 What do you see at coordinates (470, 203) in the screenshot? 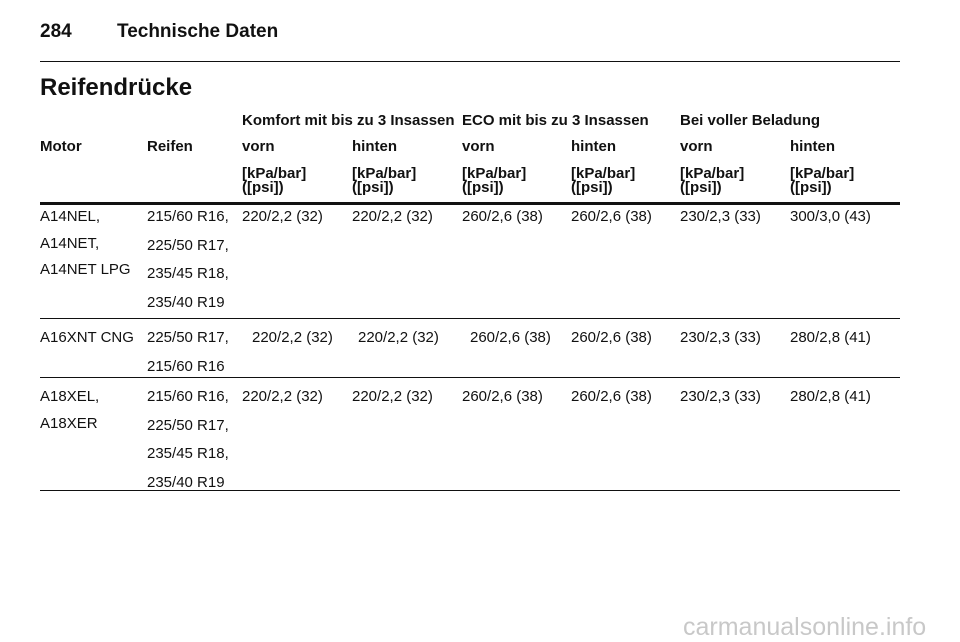
I see `table-header-rule` at bounding box center [470, 203].